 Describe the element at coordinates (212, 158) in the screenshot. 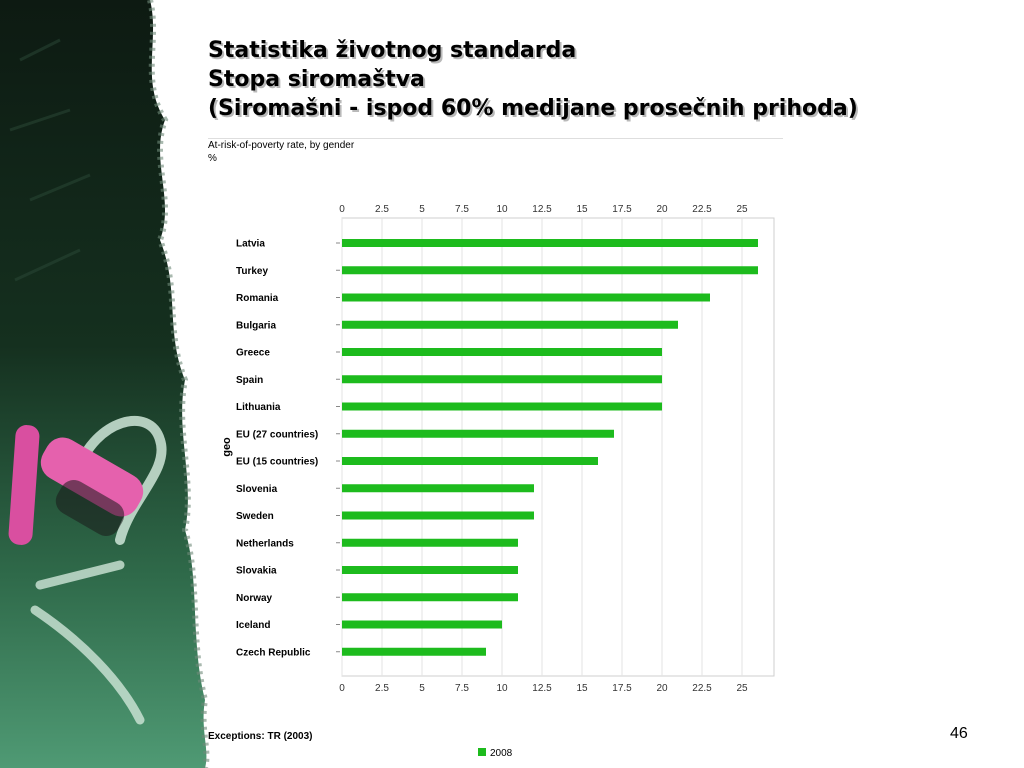

I see `chart-unit: %` at that location.